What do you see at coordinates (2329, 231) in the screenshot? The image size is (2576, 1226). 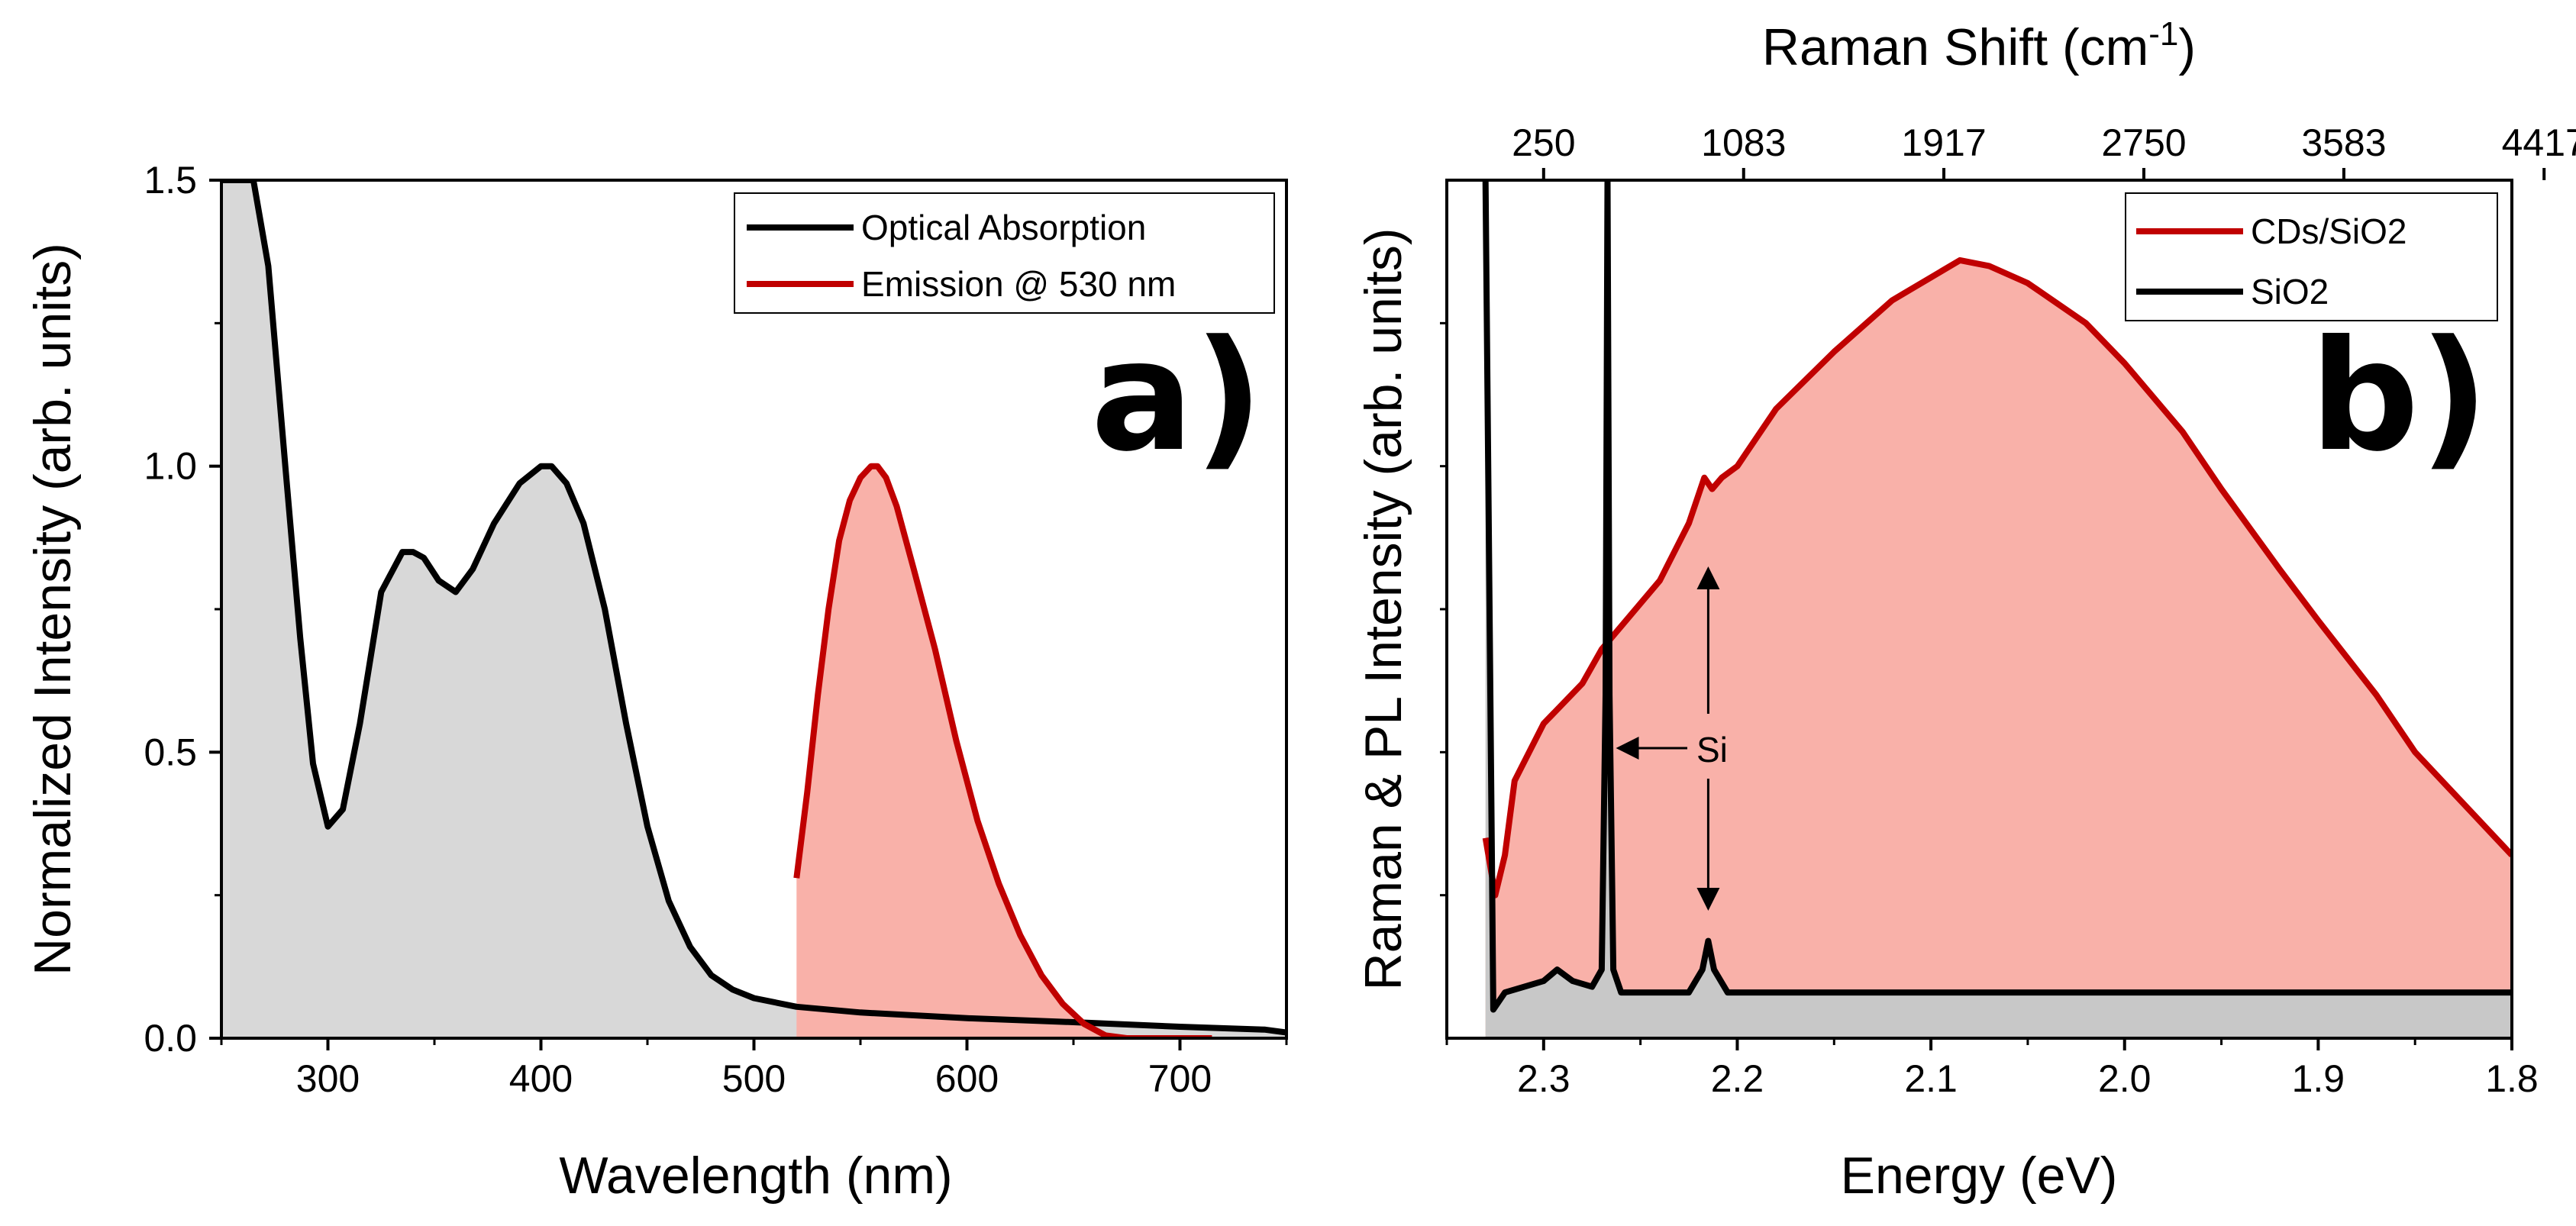 I see `panel-b-legend-label-cds: CDs/SiO2` at bounding box center [2329, 231].